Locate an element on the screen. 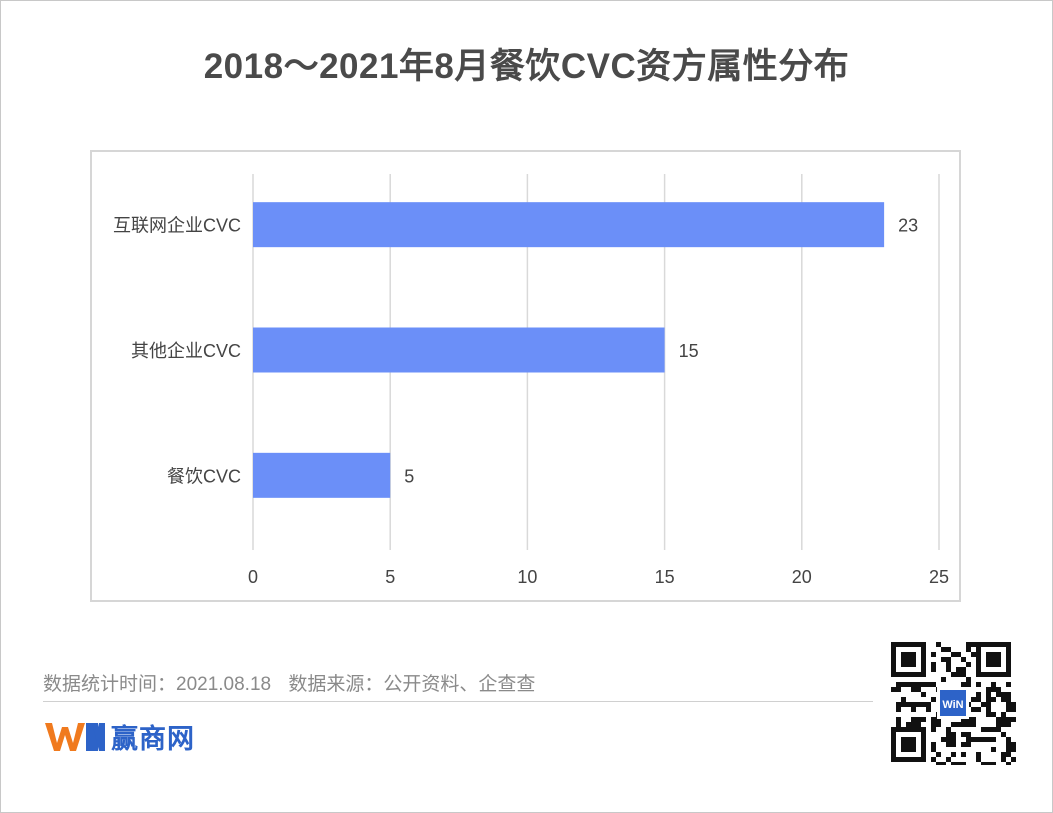 This screenshot has width=1053, height=813. x-tick-label: 25 is located at coordinates (939, 577).